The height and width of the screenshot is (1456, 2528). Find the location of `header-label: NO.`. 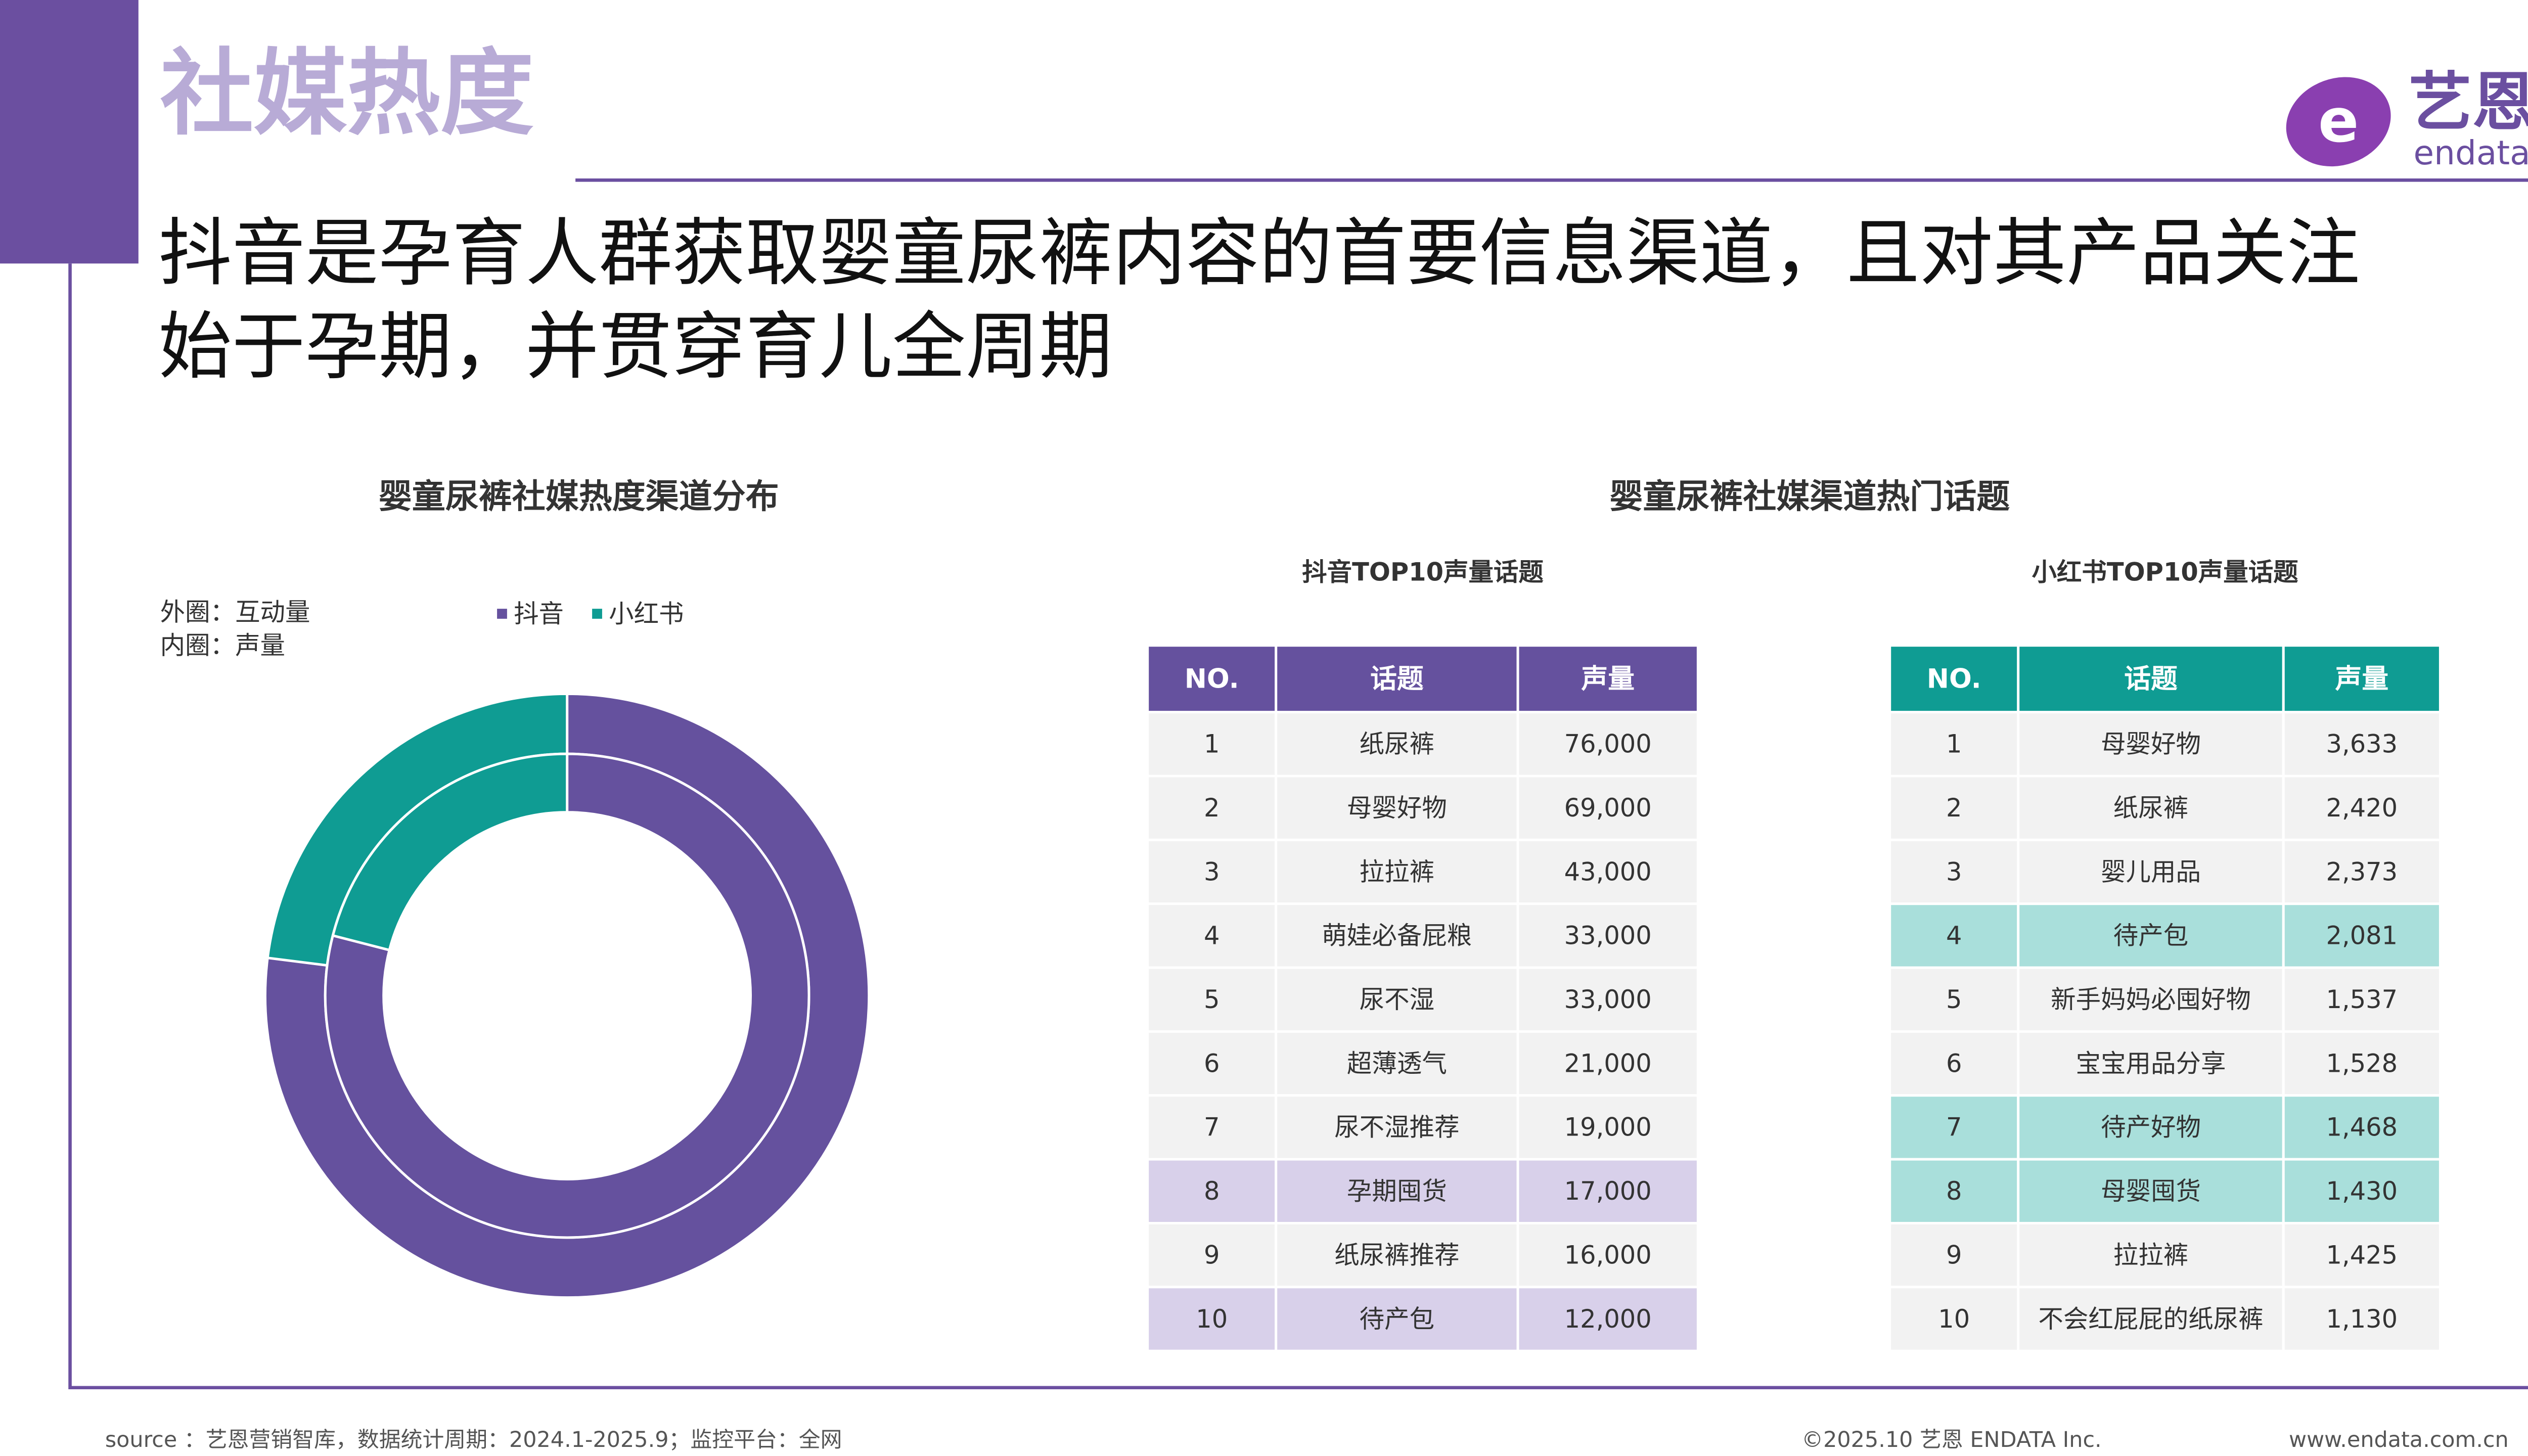

header-label: NO. is located at coordinates (1212, 679).